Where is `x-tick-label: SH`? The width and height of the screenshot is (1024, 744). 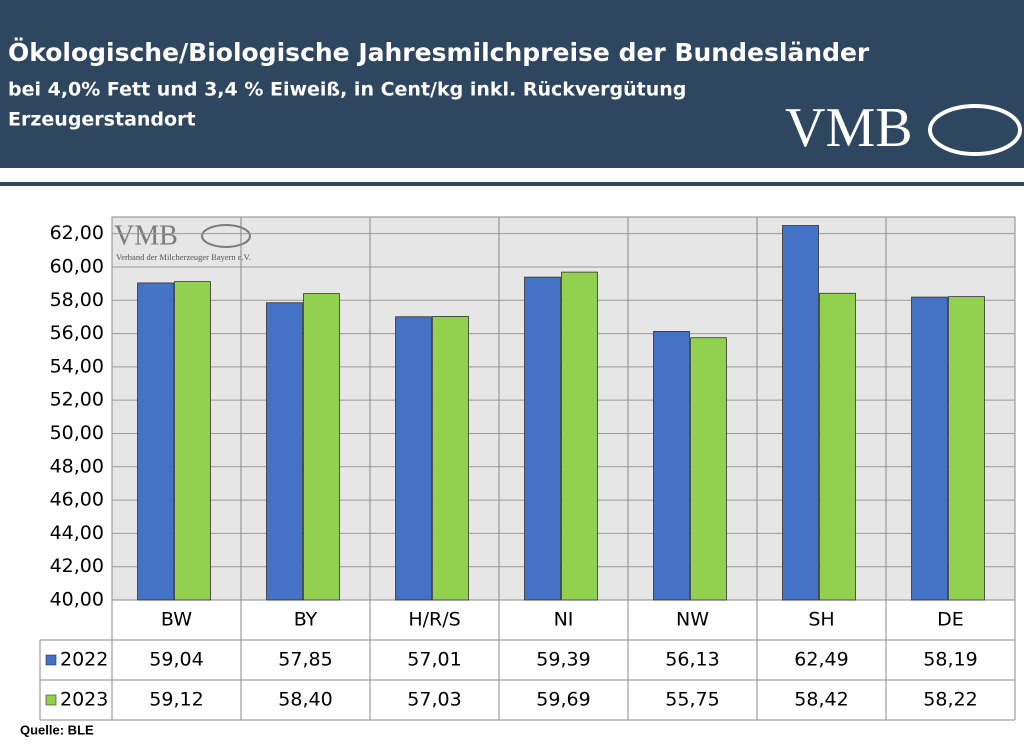
x-tick-label: SH is located at coordinates (821, 620).